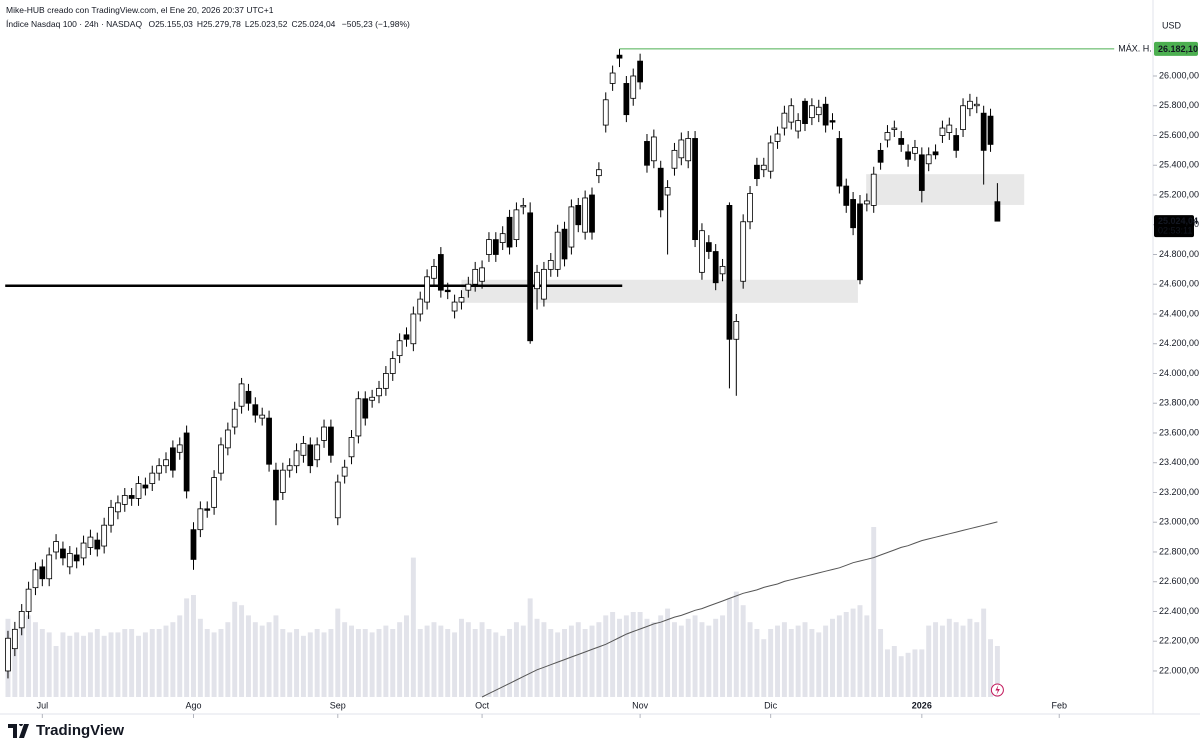 The width and height of the screenshot is (1200, 750). Describe the element at coordinates (316, 24) in the screenshot. I see `legend-value: 25.024,04` at that location.